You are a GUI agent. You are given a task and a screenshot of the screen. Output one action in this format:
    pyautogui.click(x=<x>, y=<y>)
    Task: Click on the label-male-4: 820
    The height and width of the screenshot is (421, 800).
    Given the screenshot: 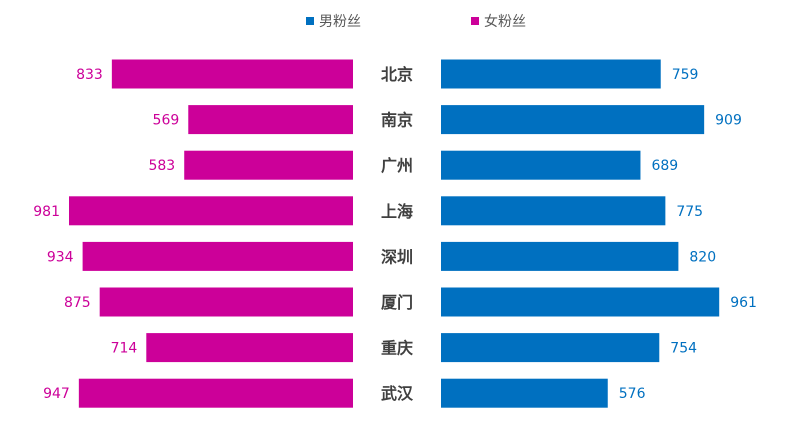 What is the action you would take?
    pyautogui.click(x=702, y=257)
    